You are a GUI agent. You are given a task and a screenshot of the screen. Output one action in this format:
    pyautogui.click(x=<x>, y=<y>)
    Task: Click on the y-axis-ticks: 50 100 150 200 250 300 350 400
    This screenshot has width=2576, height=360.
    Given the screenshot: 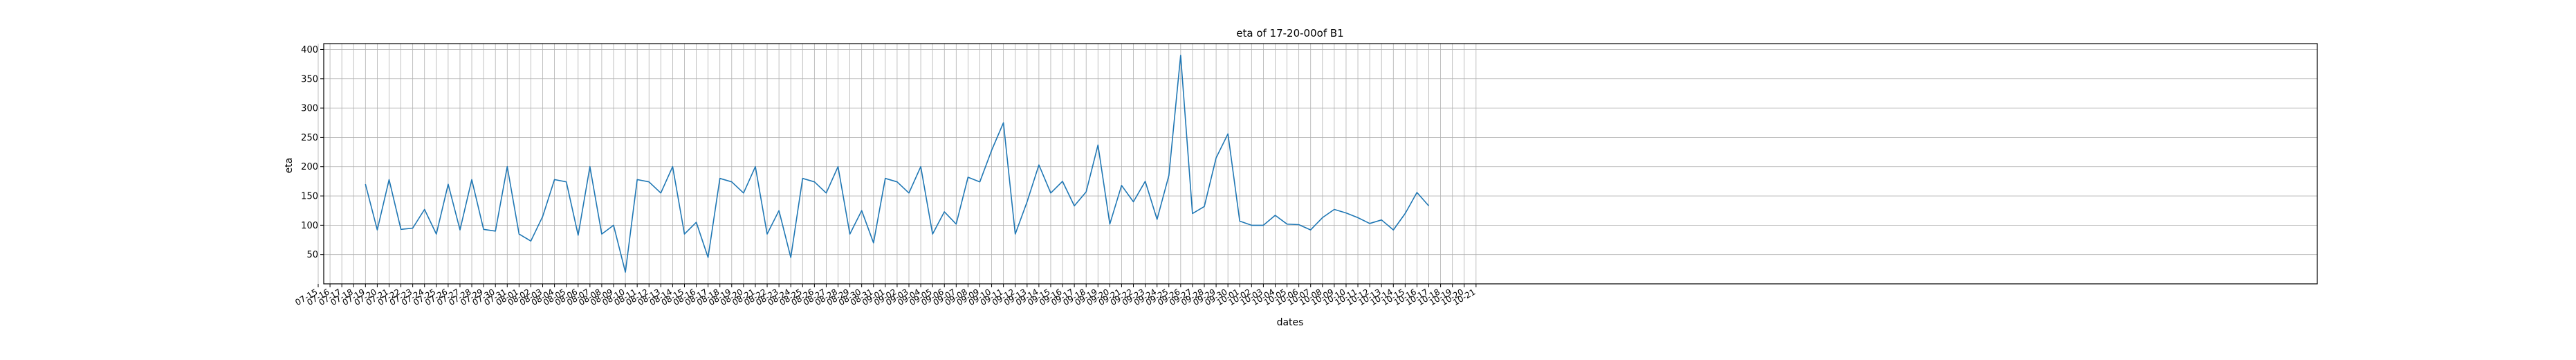 What is the action you would take?
    pyautogui.click(x=312, y=152)
    